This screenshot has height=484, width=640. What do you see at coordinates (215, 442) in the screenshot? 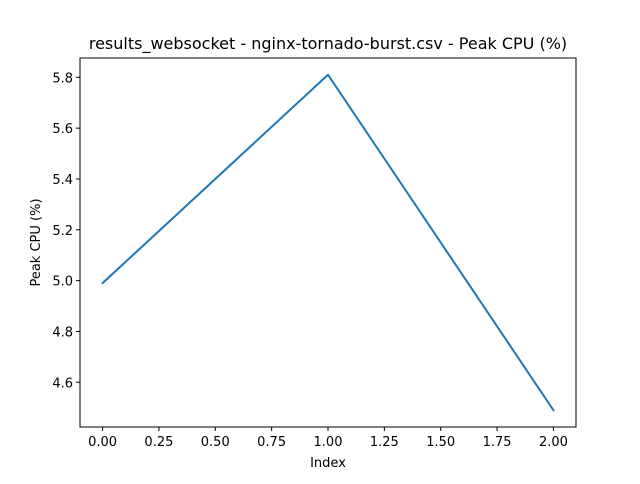
I see `x-tick-label: 0.50` at bounding box center [215, 442].